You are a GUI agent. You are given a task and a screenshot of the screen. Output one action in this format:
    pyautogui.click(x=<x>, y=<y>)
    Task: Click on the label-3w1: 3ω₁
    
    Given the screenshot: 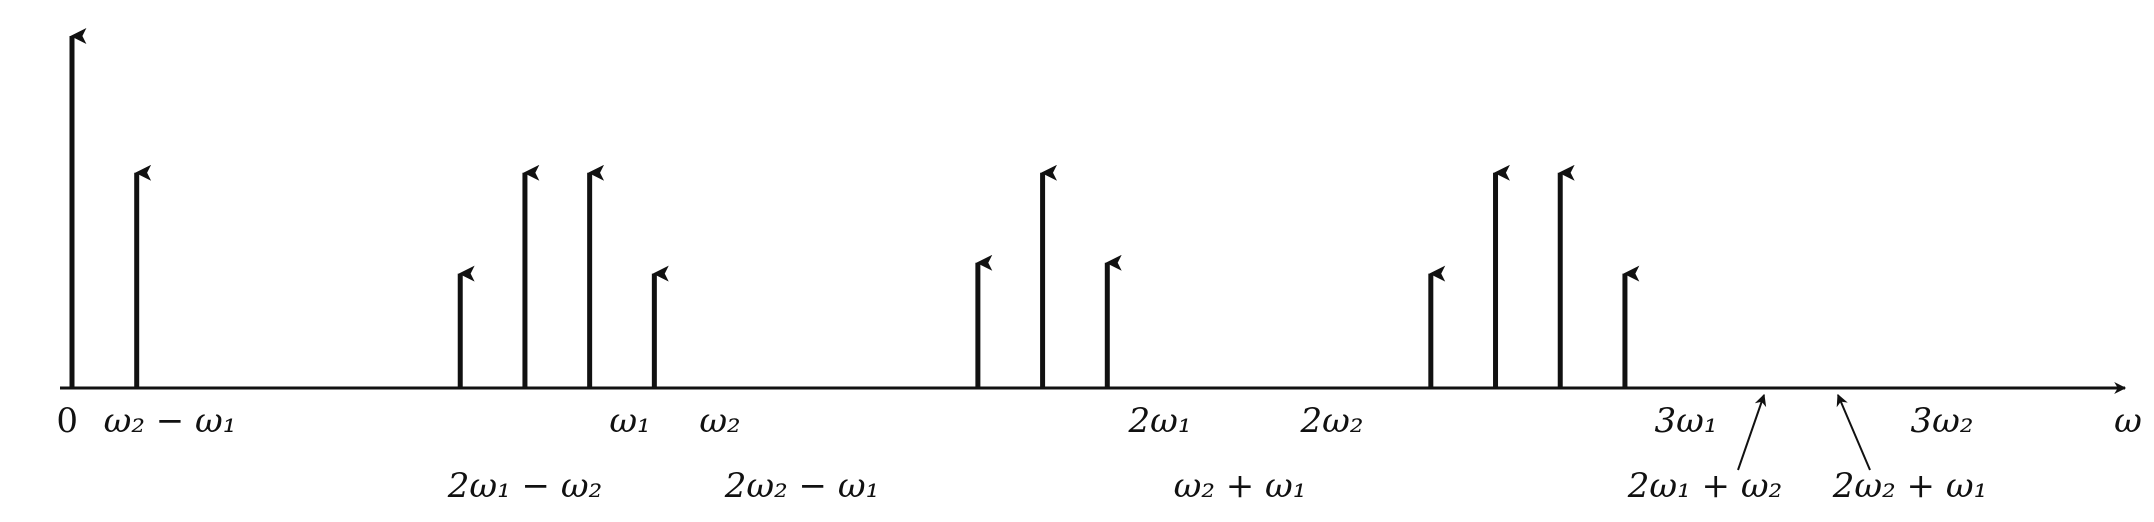 What is the action you would take?
    pyautogui.click(x=1686, y=421)
    